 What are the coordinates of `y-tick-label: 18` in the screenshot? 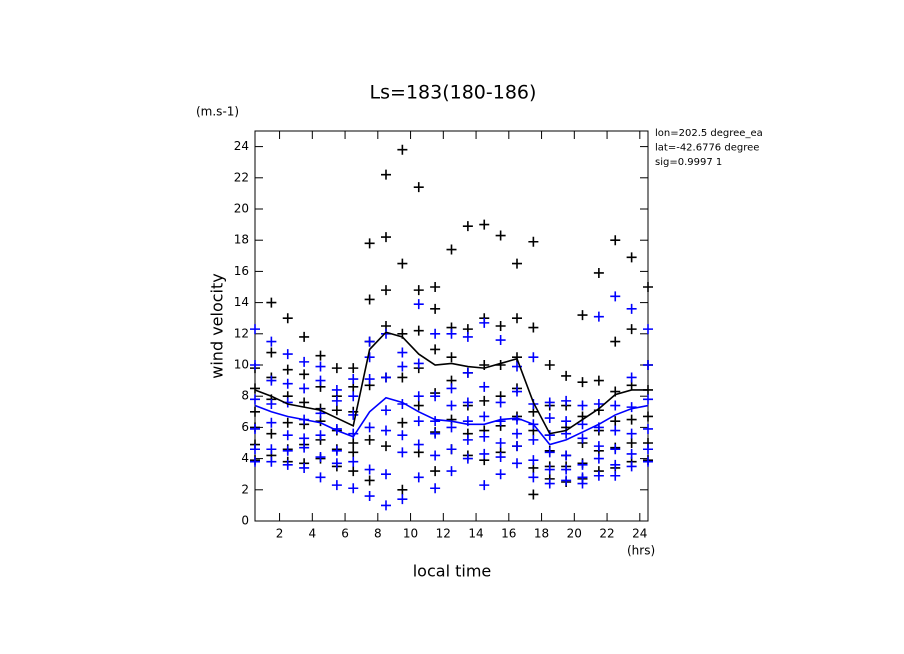 It's located at (241, 240).